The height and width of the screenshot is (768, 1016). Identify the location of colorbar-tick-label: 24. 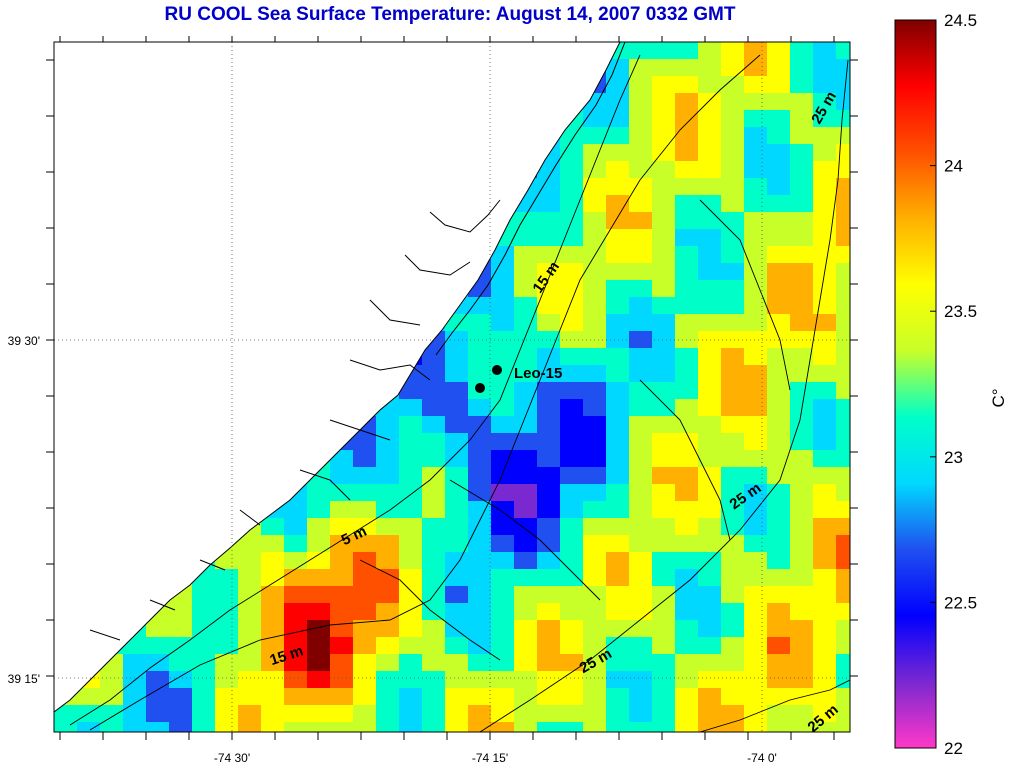
(953, 166).